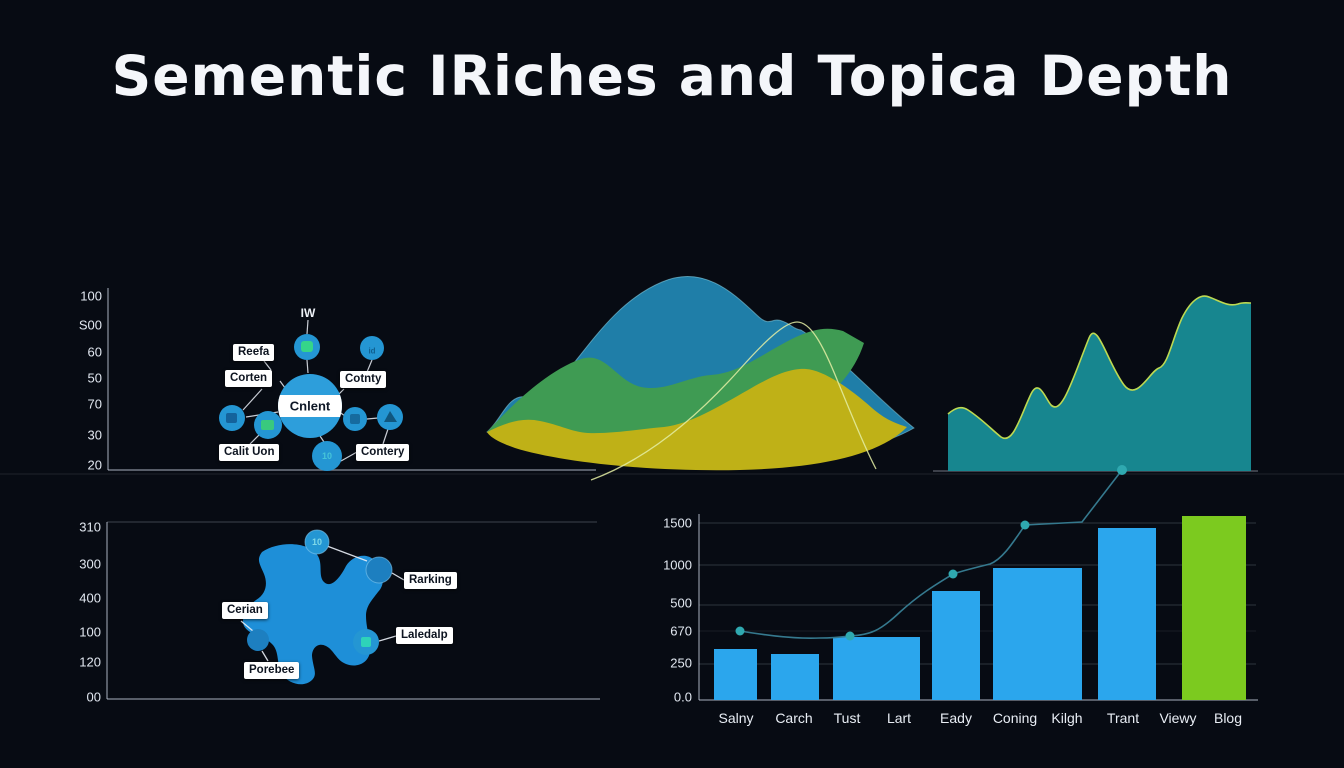  Describe the element at coordinates (424, 635) in the screenshot. I see `tag-laledalp: Laledalp` at that location.